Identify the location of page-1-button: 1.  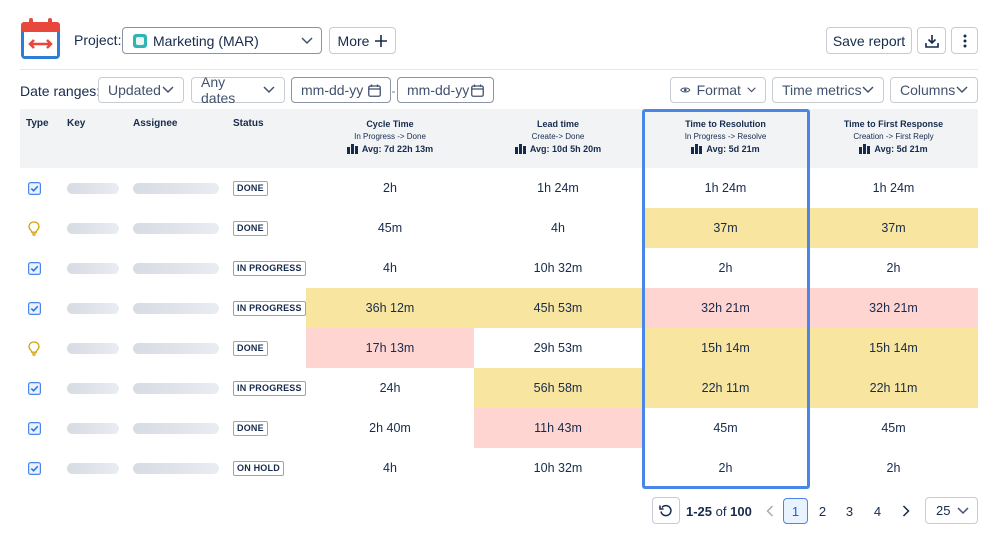
(795, 511).